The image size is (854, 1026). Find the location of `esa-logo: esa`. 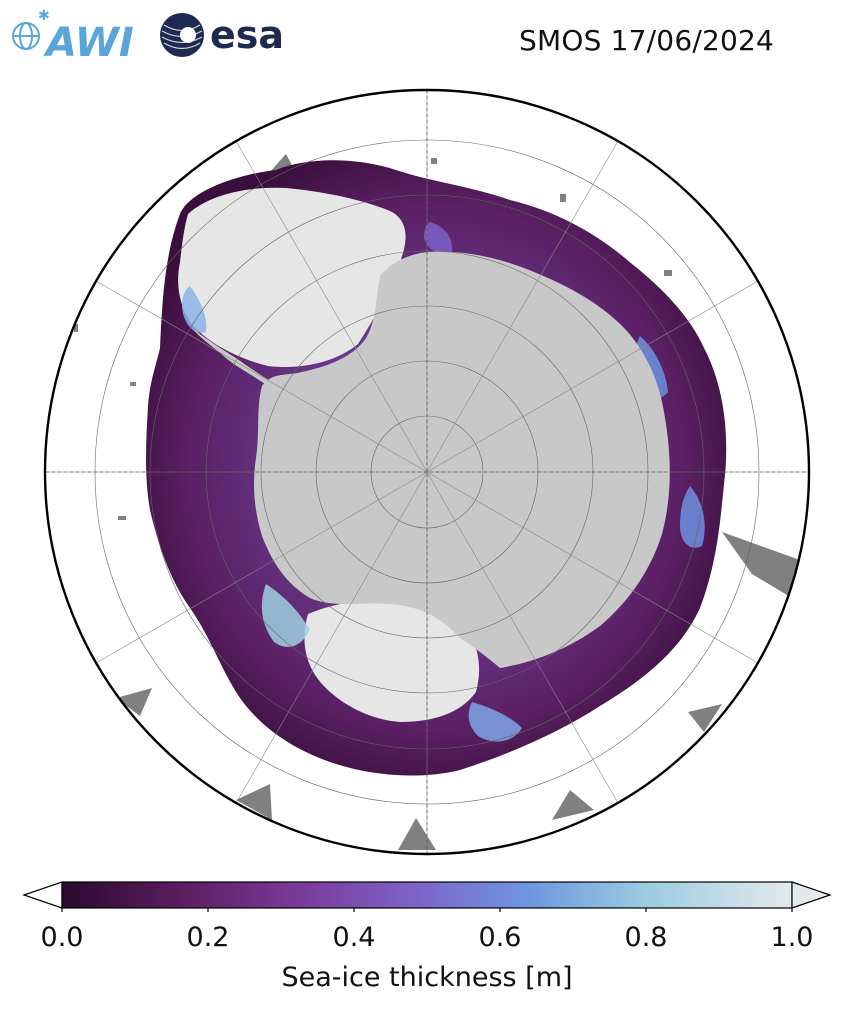

esa-logo: esa is located at coordinates (222, 35).